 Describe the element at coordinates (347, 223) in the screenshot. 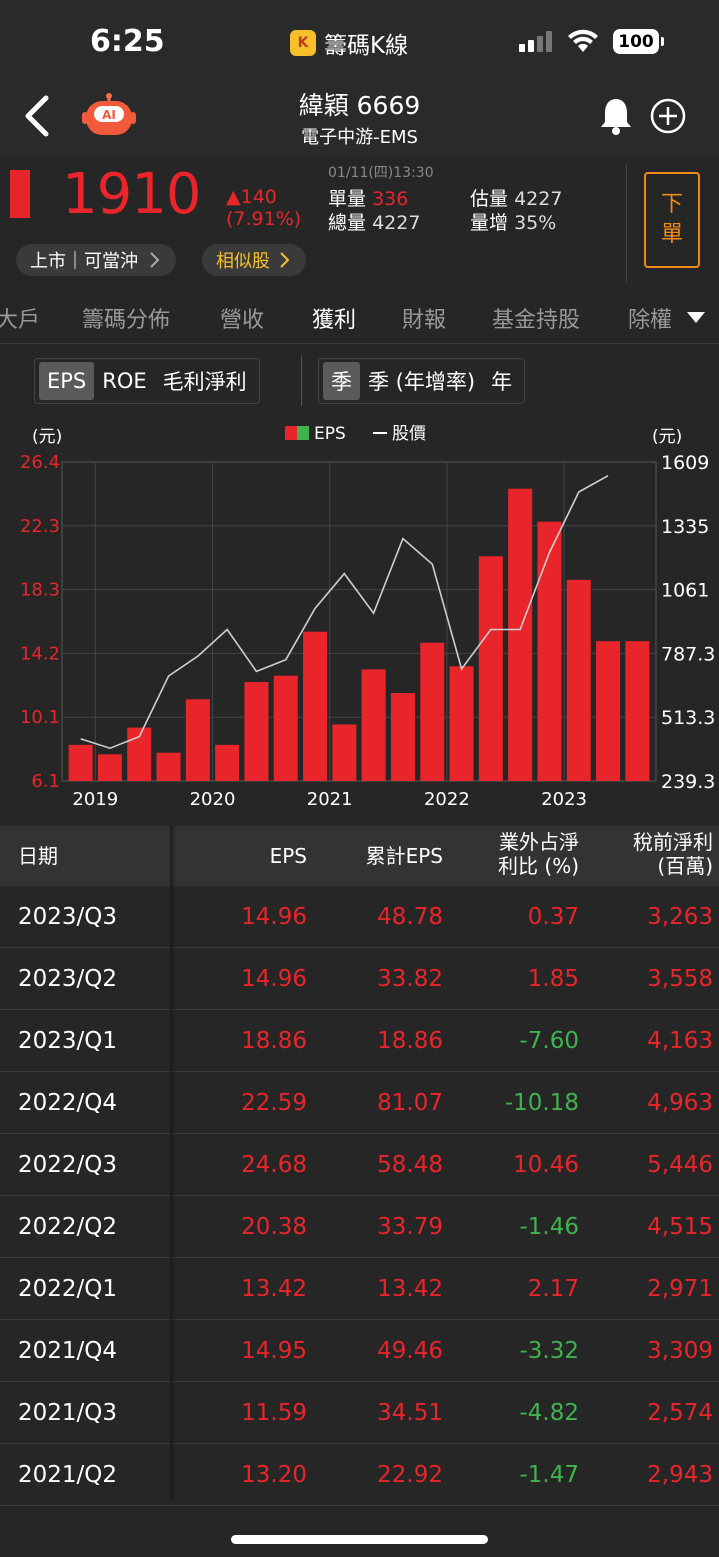

I see `total-volume-label: 總量` at that location.